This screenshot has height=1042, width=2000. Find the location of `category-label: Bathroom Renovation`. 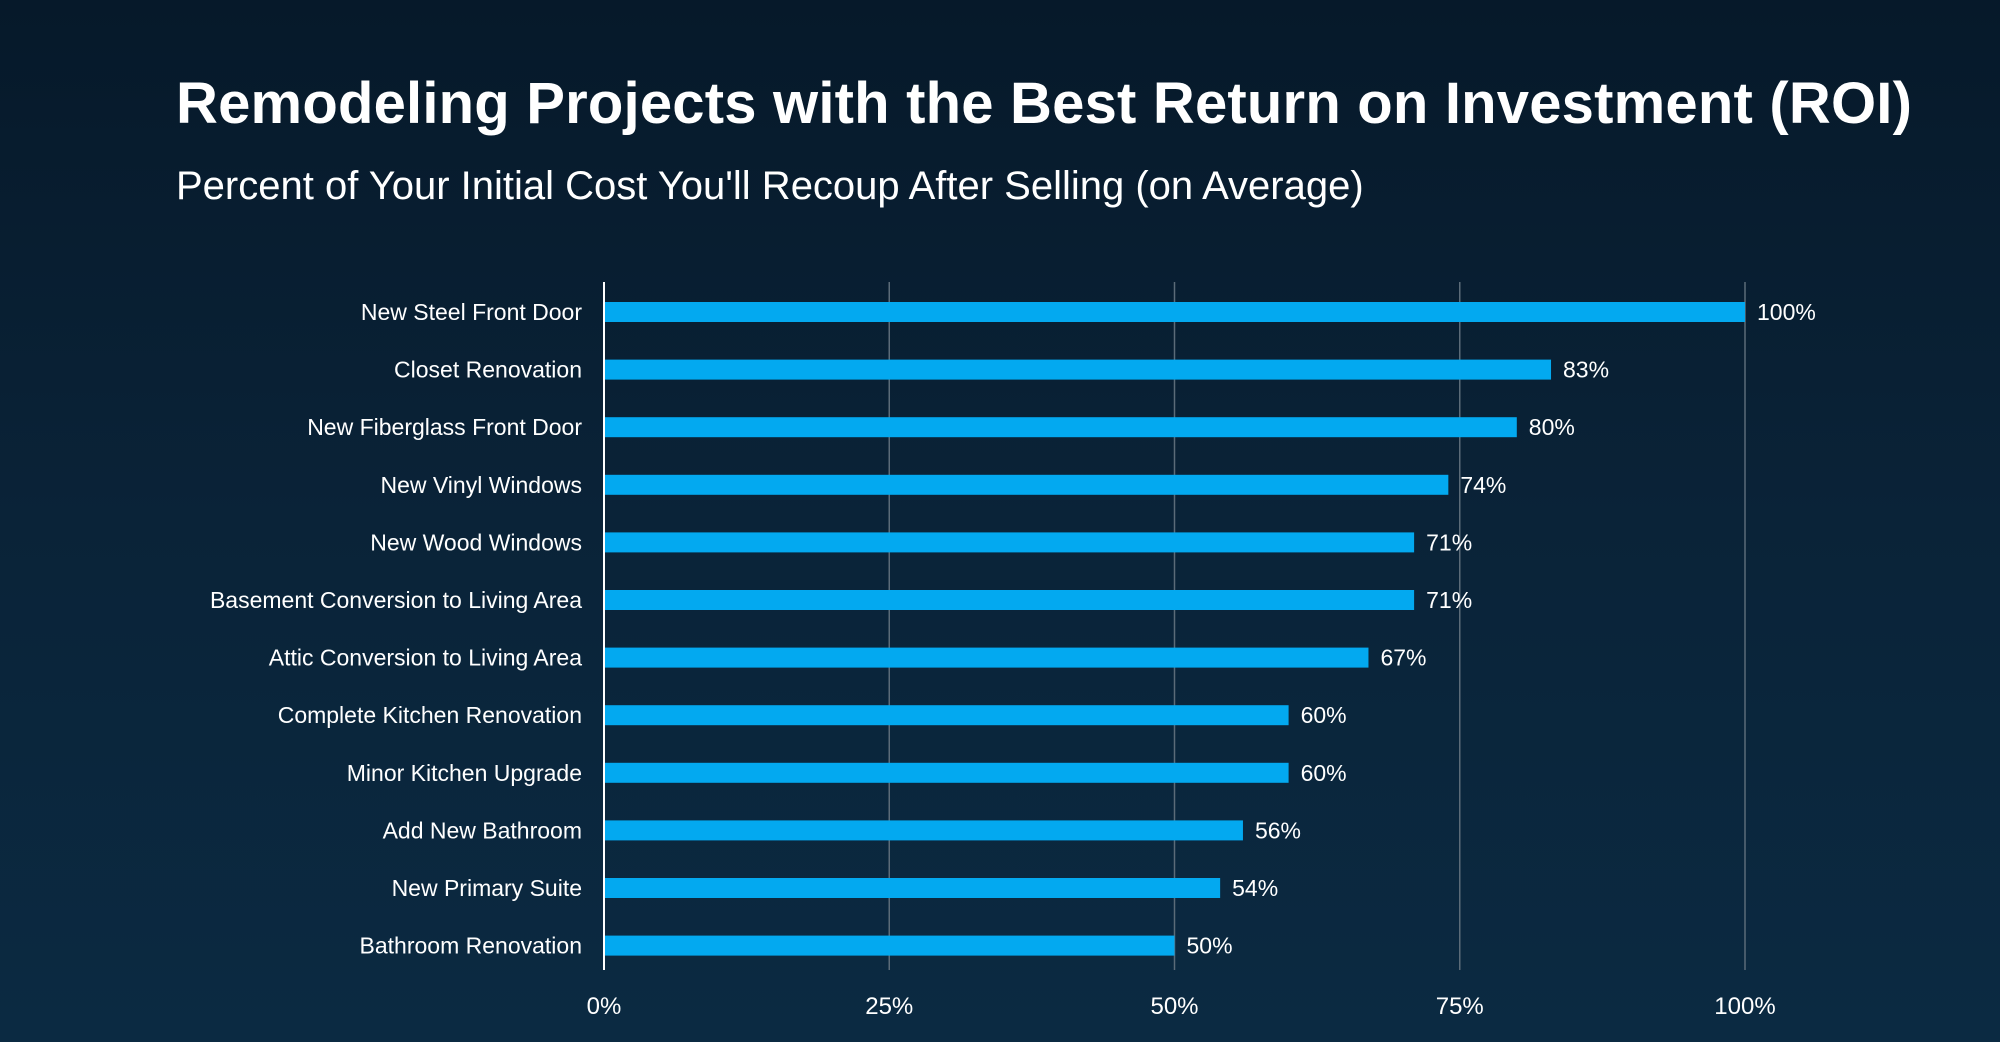

category-label: Bathroom Renovation is located at coordinates (471, 946).